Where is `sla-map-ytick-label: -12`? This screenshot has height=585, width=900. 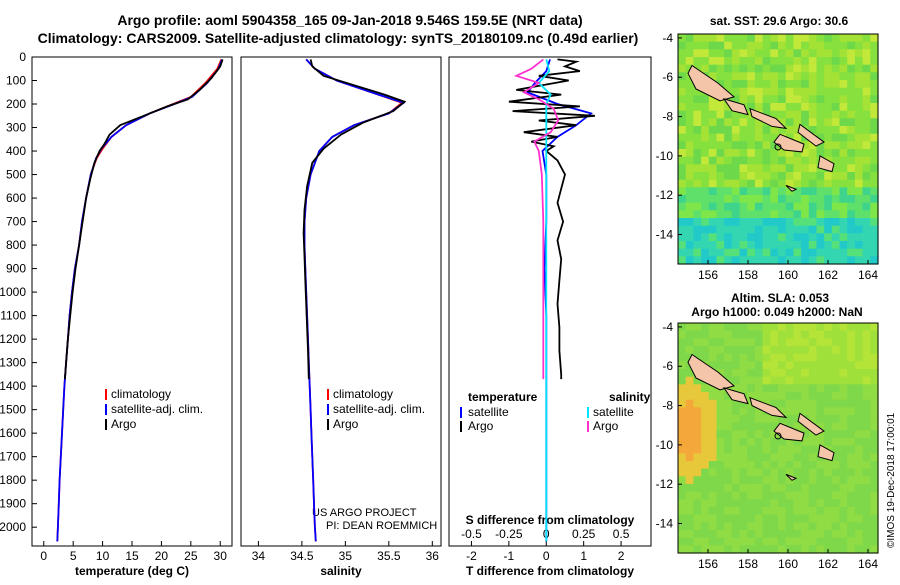 sla-map-ytick-label: -12 is located at coordinates (665, 484).